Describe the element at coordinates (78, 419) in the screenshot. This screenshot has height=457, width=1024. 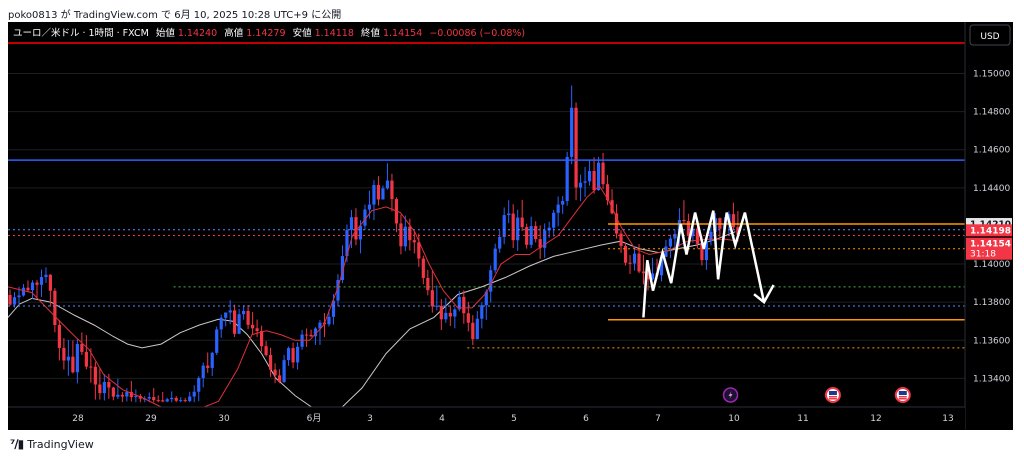
I see `x-tick-label: 28` at that location.